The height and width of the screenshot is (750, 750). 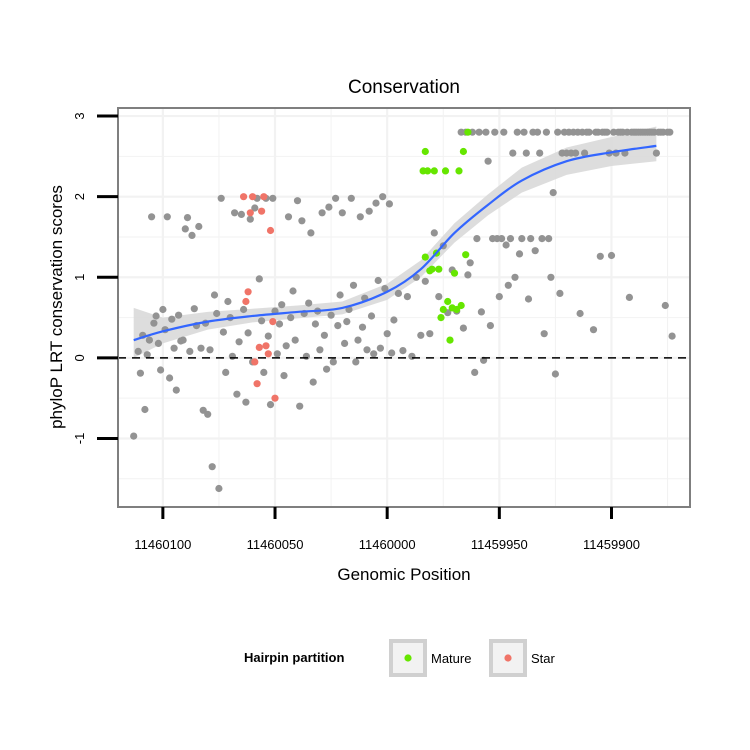 I want to click on x-tick-label: 11460050, so click(x=275, y=544).